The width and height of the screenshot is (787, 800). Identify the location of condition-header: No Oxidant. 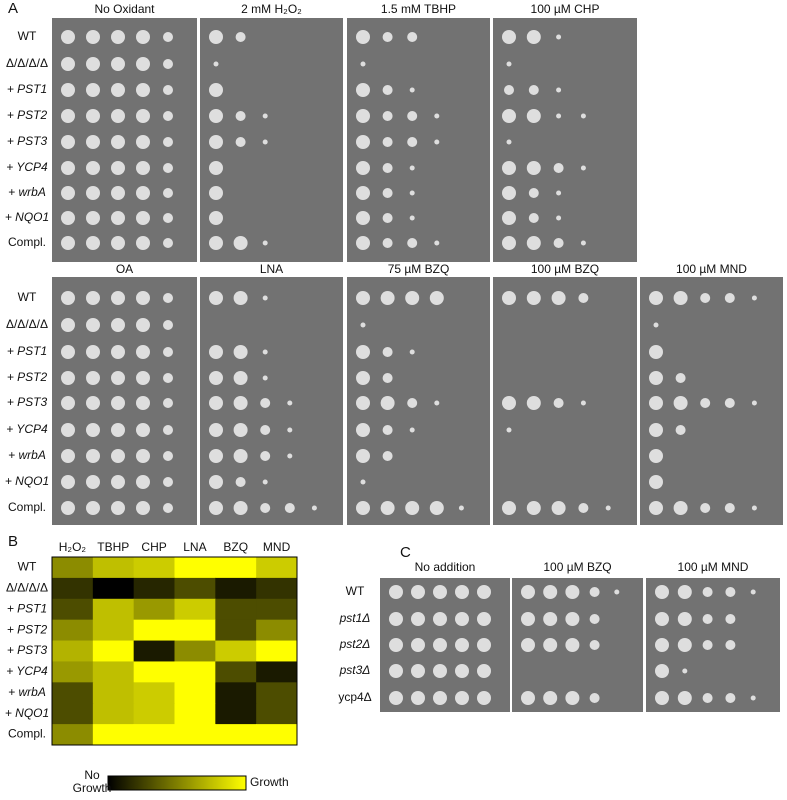
(124, 9).